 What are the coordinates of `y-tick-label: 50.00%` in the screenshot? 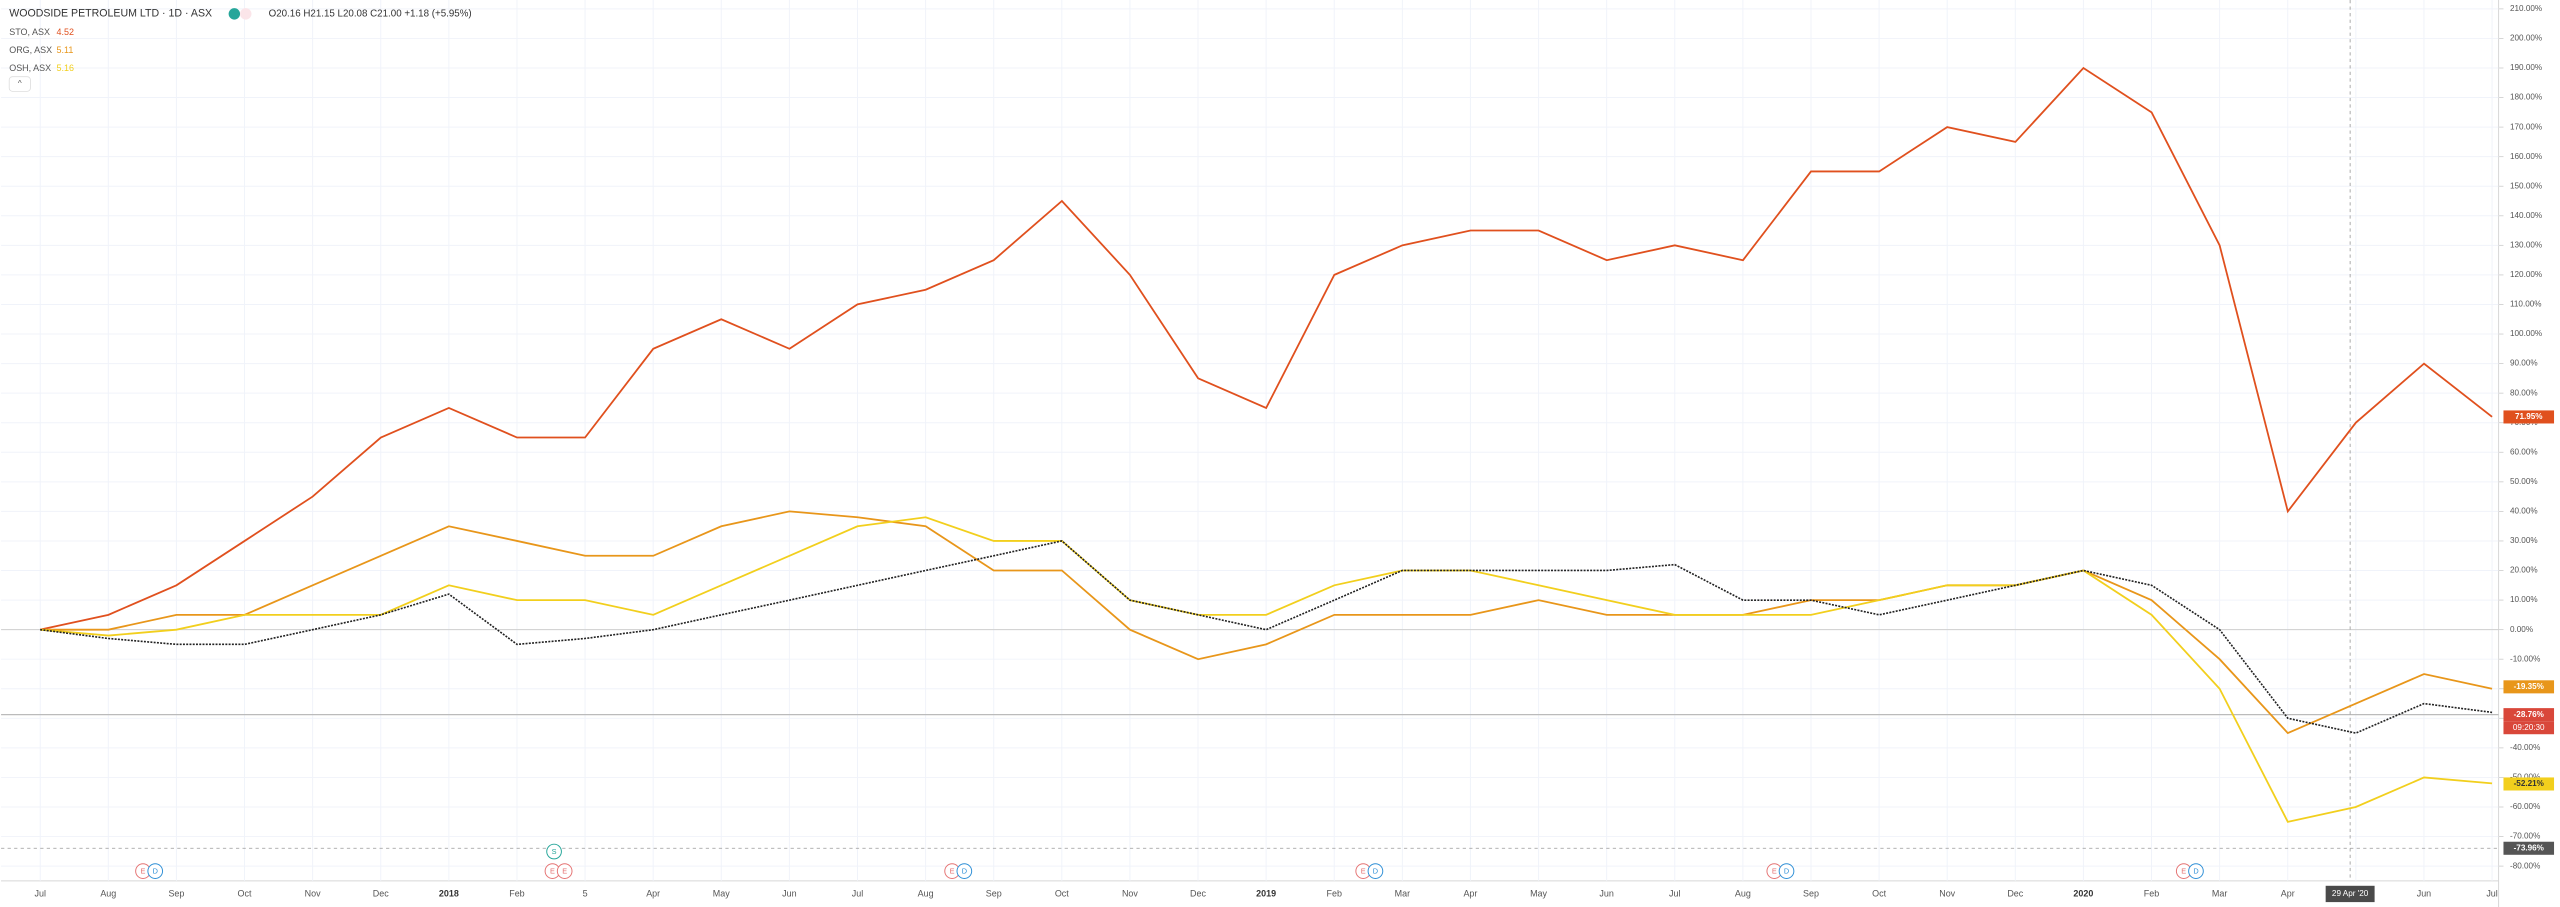 It's located at (2524, 481).